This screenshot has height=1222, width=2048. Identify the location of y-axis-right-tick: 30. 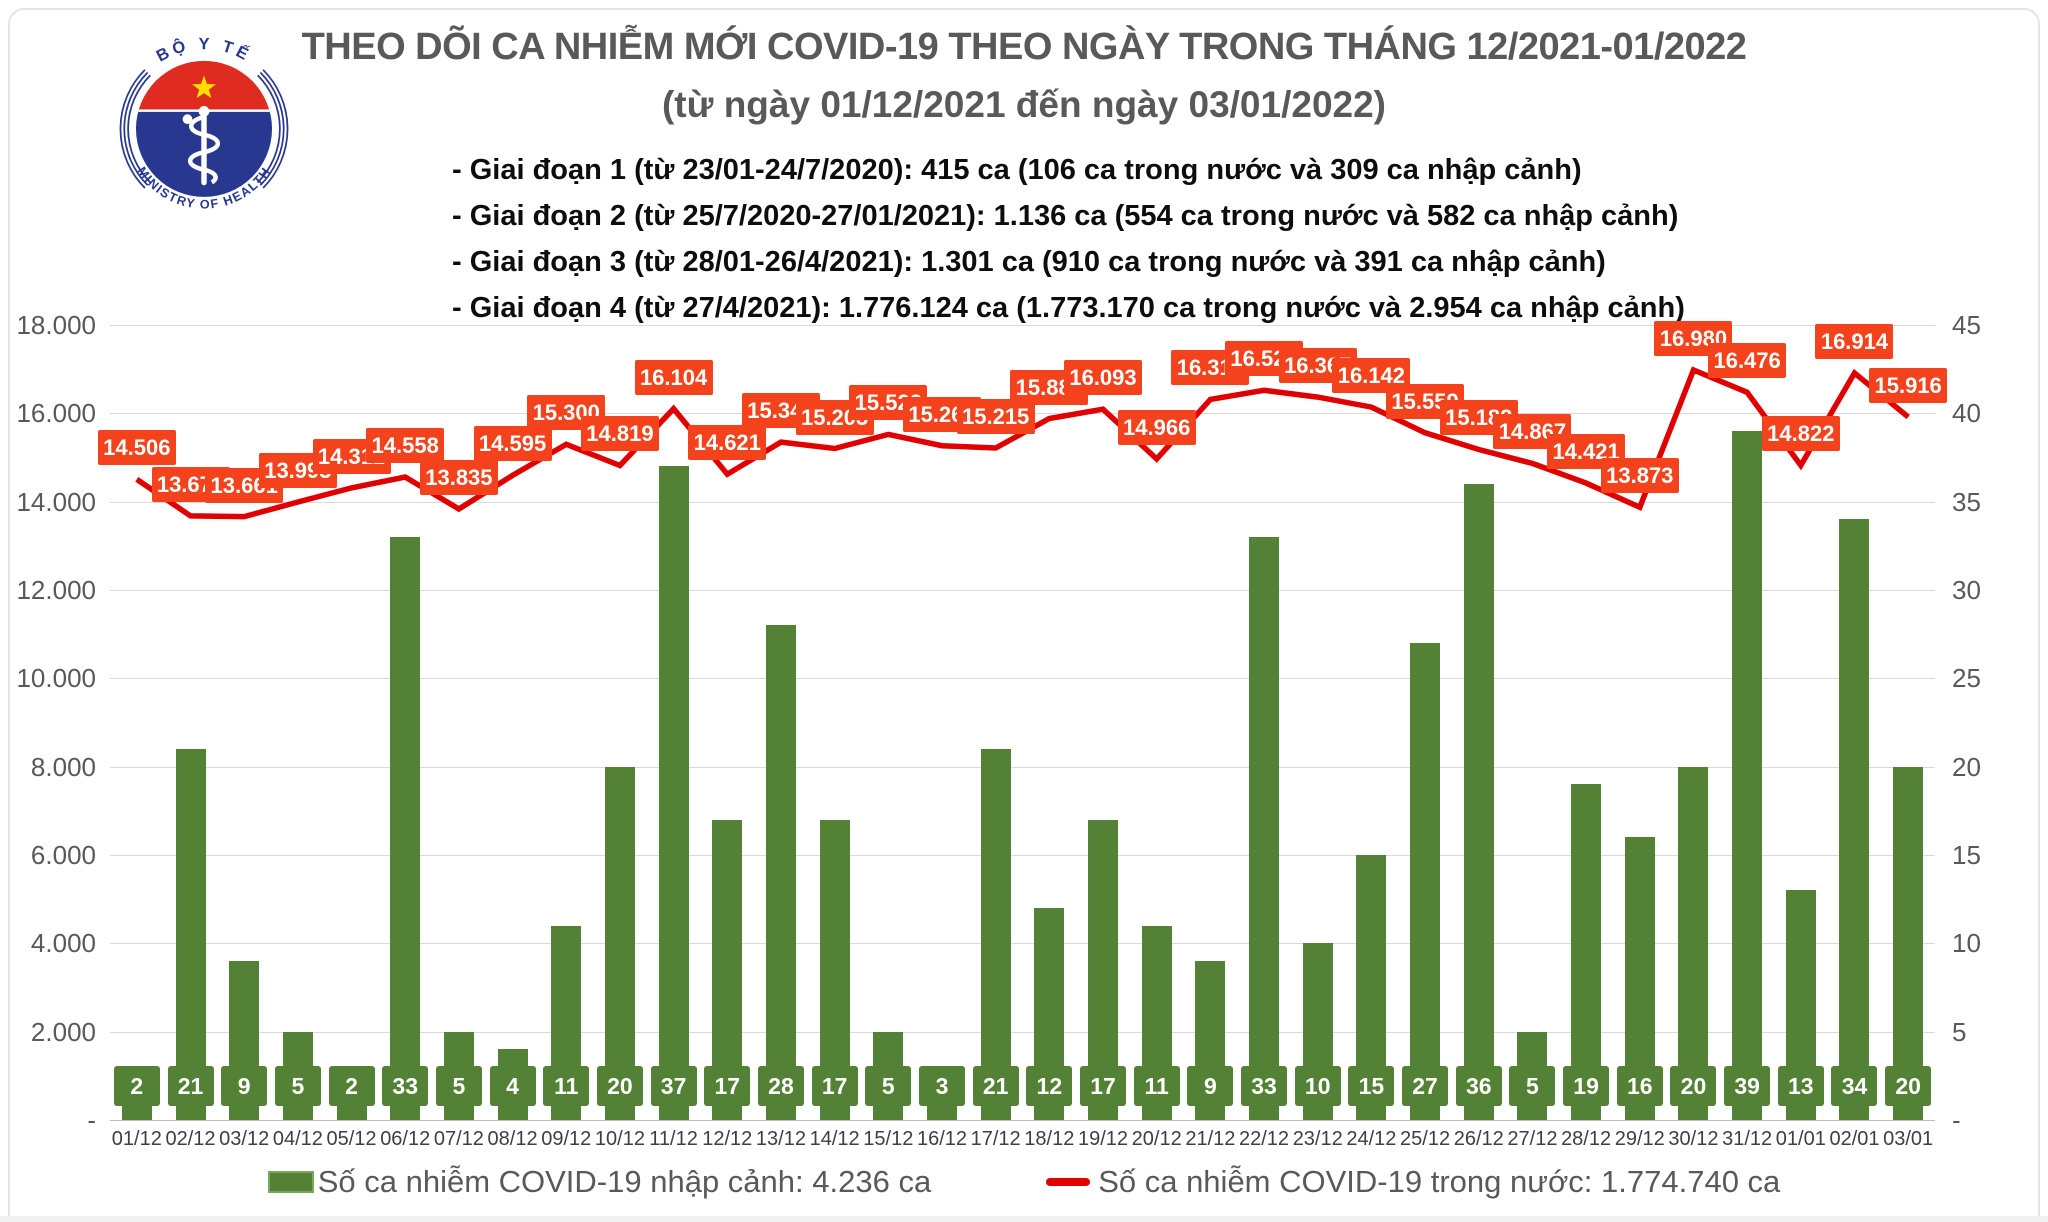
(1966, 590).